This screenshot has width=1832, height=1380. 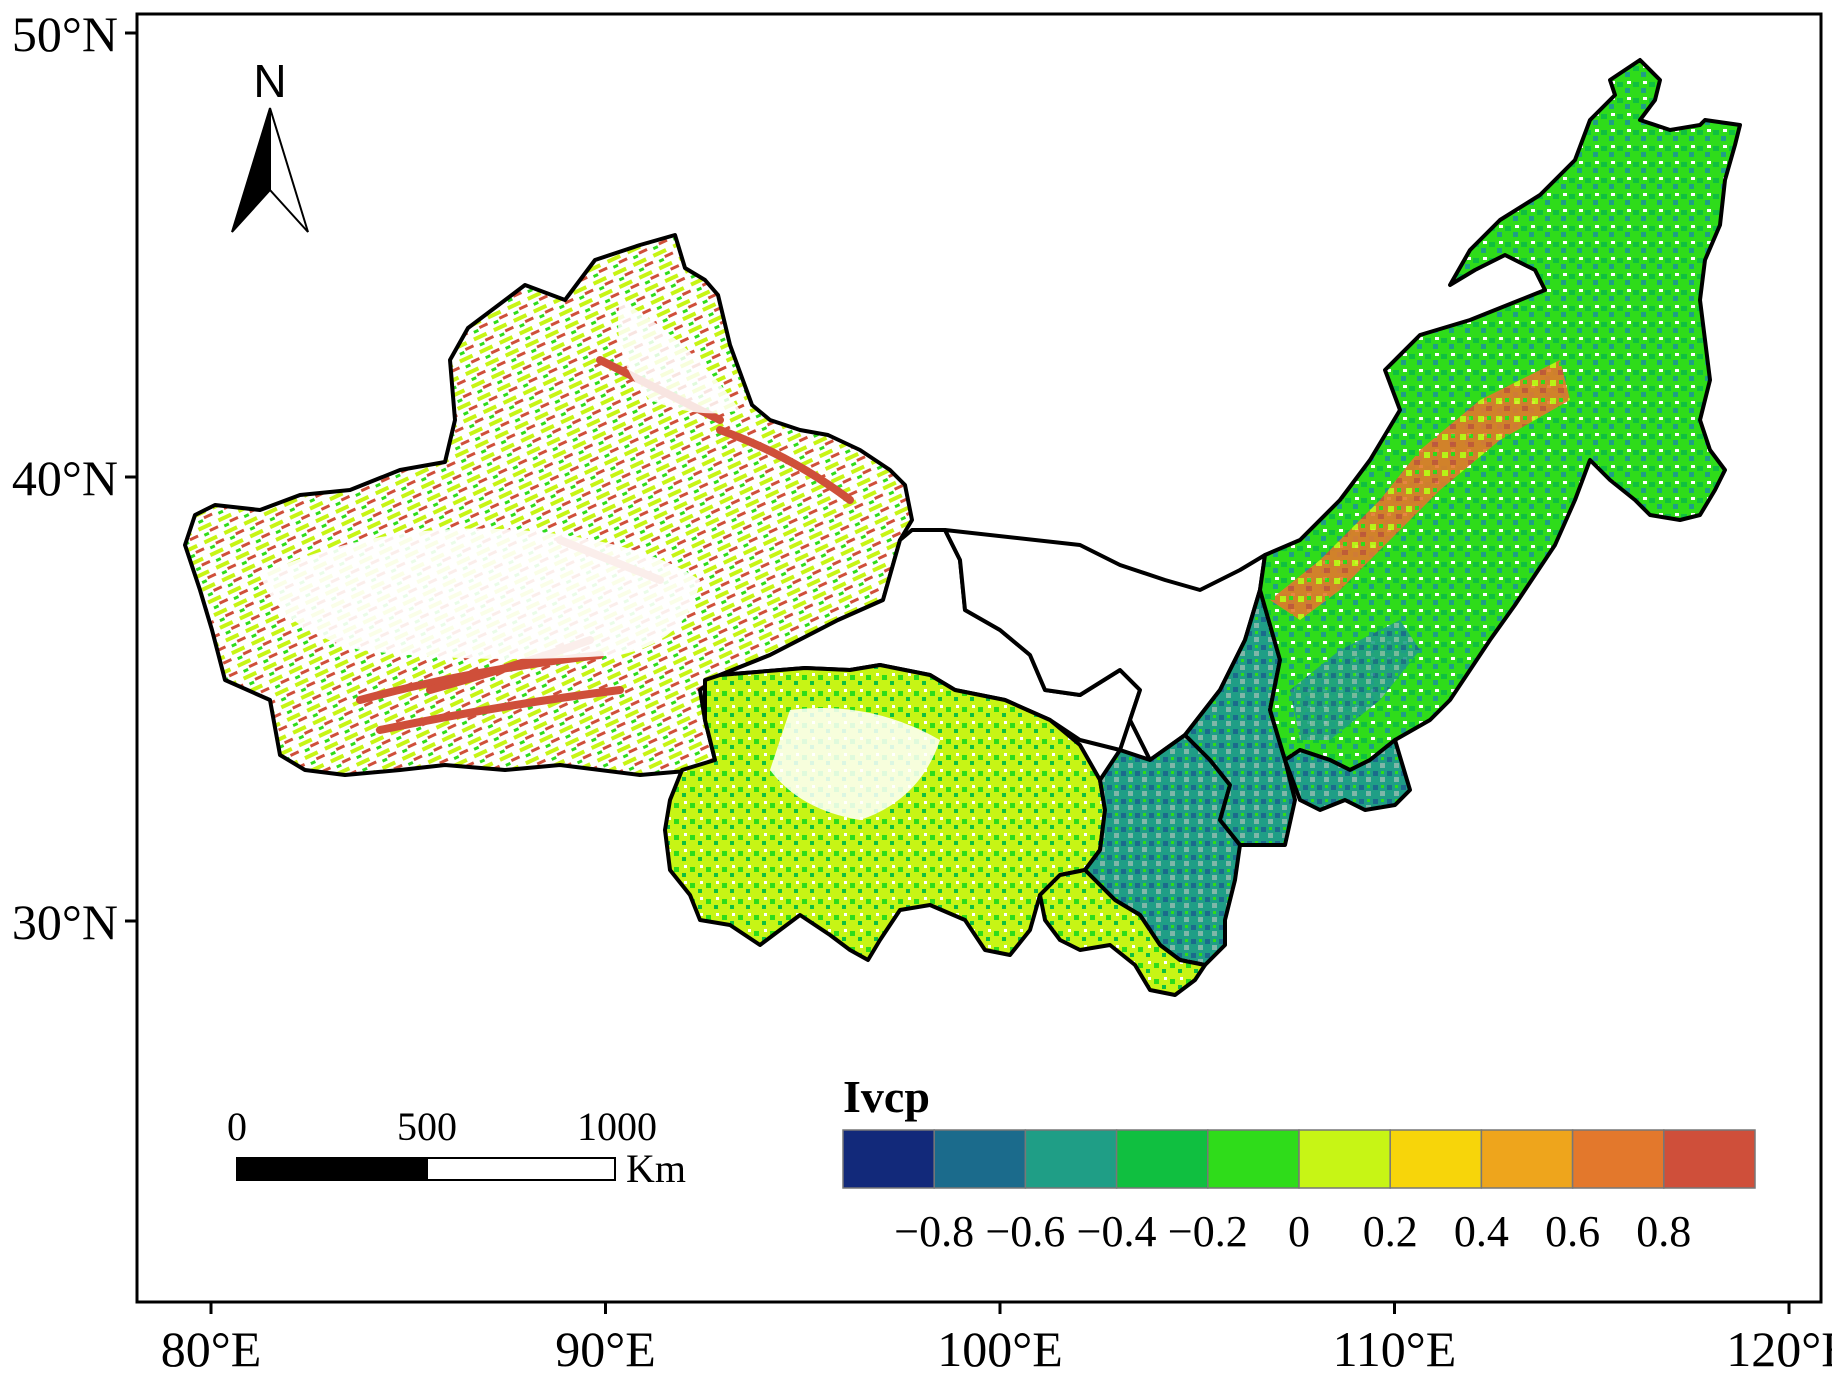 I want to click on legend-label-5: 0.2, so click(x=1390, y=1231).